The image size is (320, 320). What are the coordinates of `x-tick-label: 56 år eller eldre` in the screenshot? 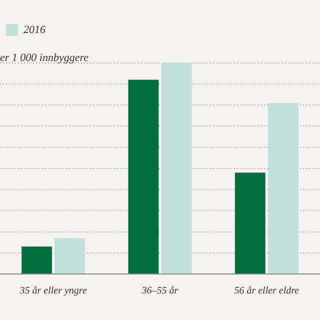 It's located at (267, 291).